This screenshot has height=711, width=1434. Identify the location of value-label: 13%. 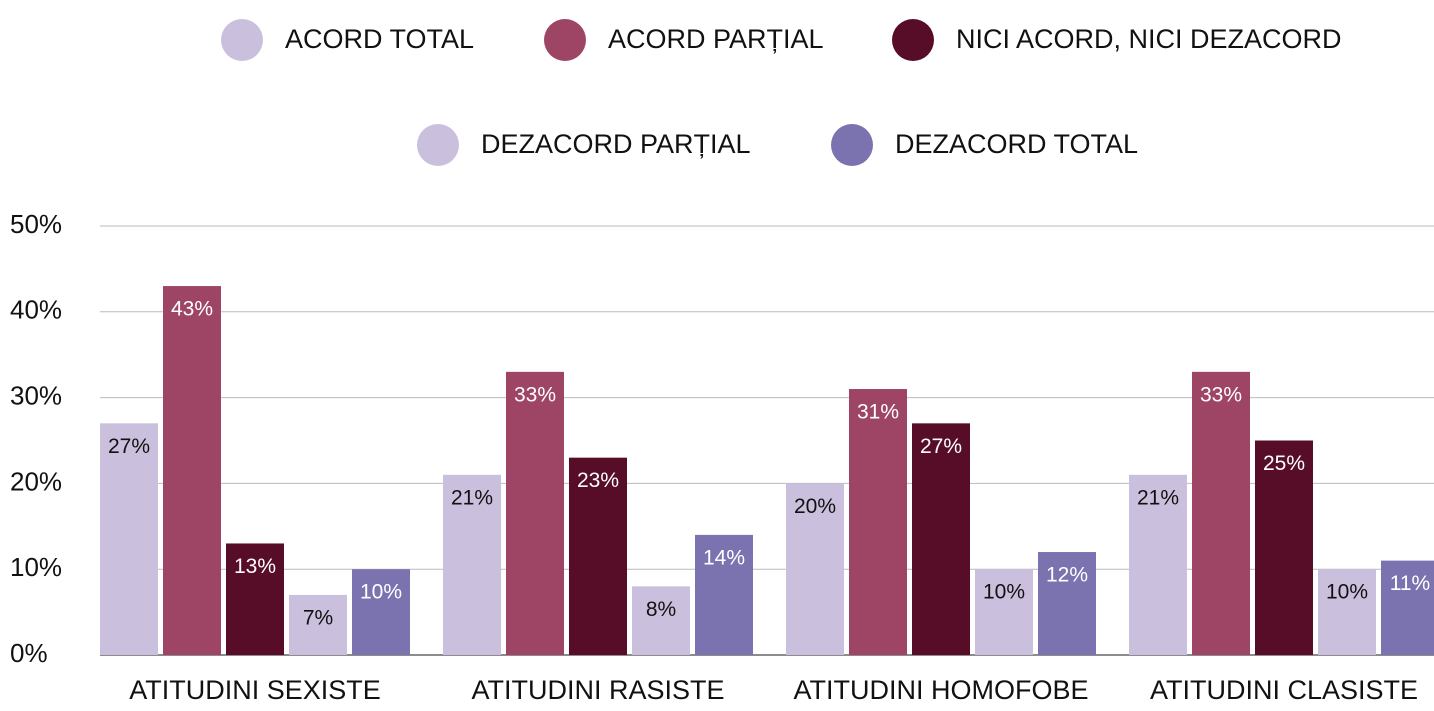
(255, 566).